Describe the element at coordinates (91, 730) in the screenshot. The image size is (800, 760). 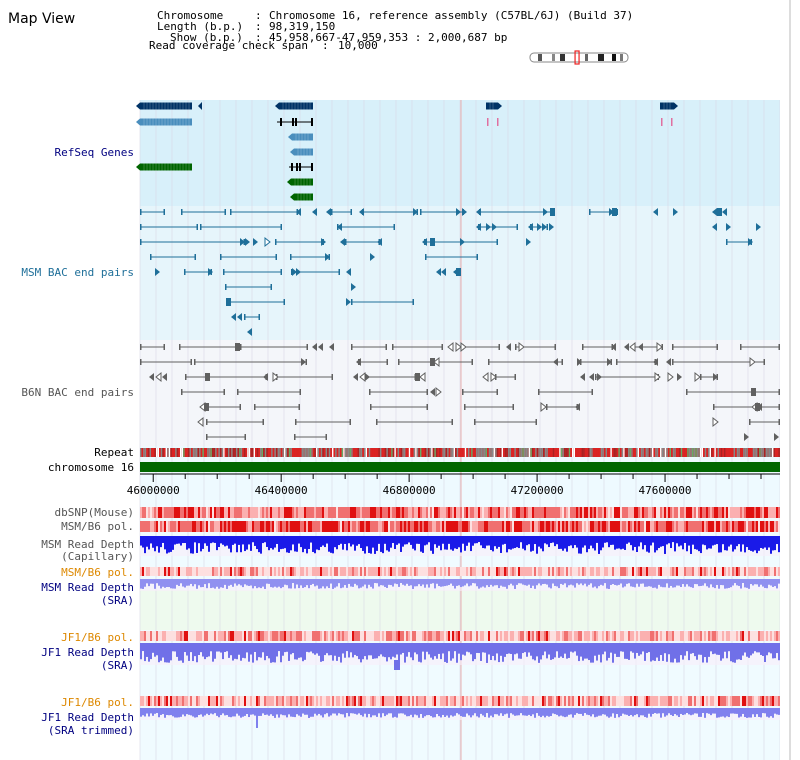
I see `jf1-depth-trimmed-sub-label: (SRA trimmed)` at that location.